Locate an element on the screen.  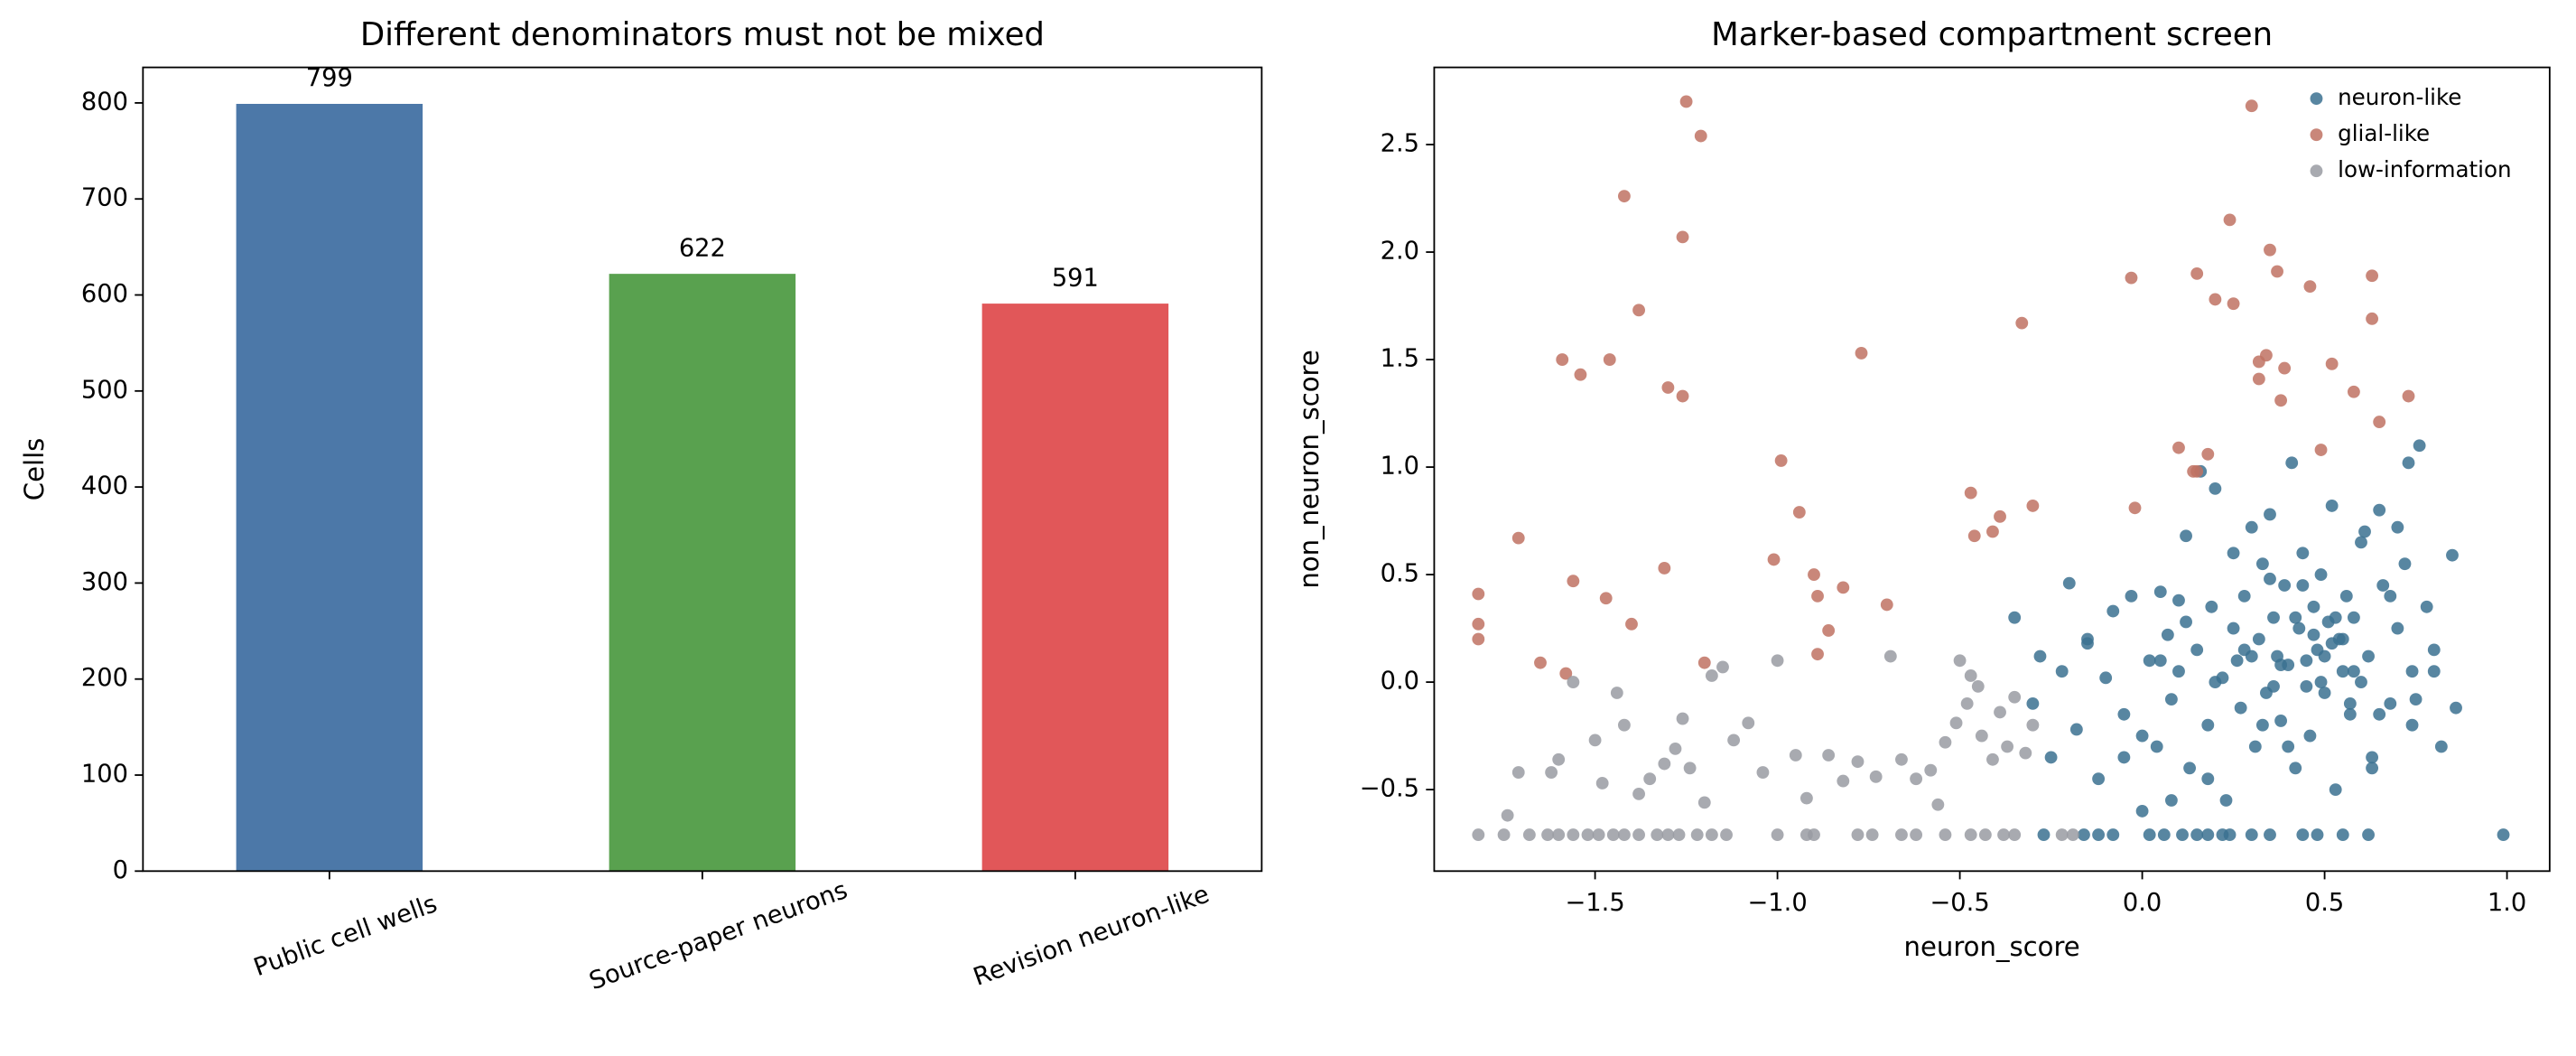
y-tick-label: 300 is located at coordinates (104, 582).